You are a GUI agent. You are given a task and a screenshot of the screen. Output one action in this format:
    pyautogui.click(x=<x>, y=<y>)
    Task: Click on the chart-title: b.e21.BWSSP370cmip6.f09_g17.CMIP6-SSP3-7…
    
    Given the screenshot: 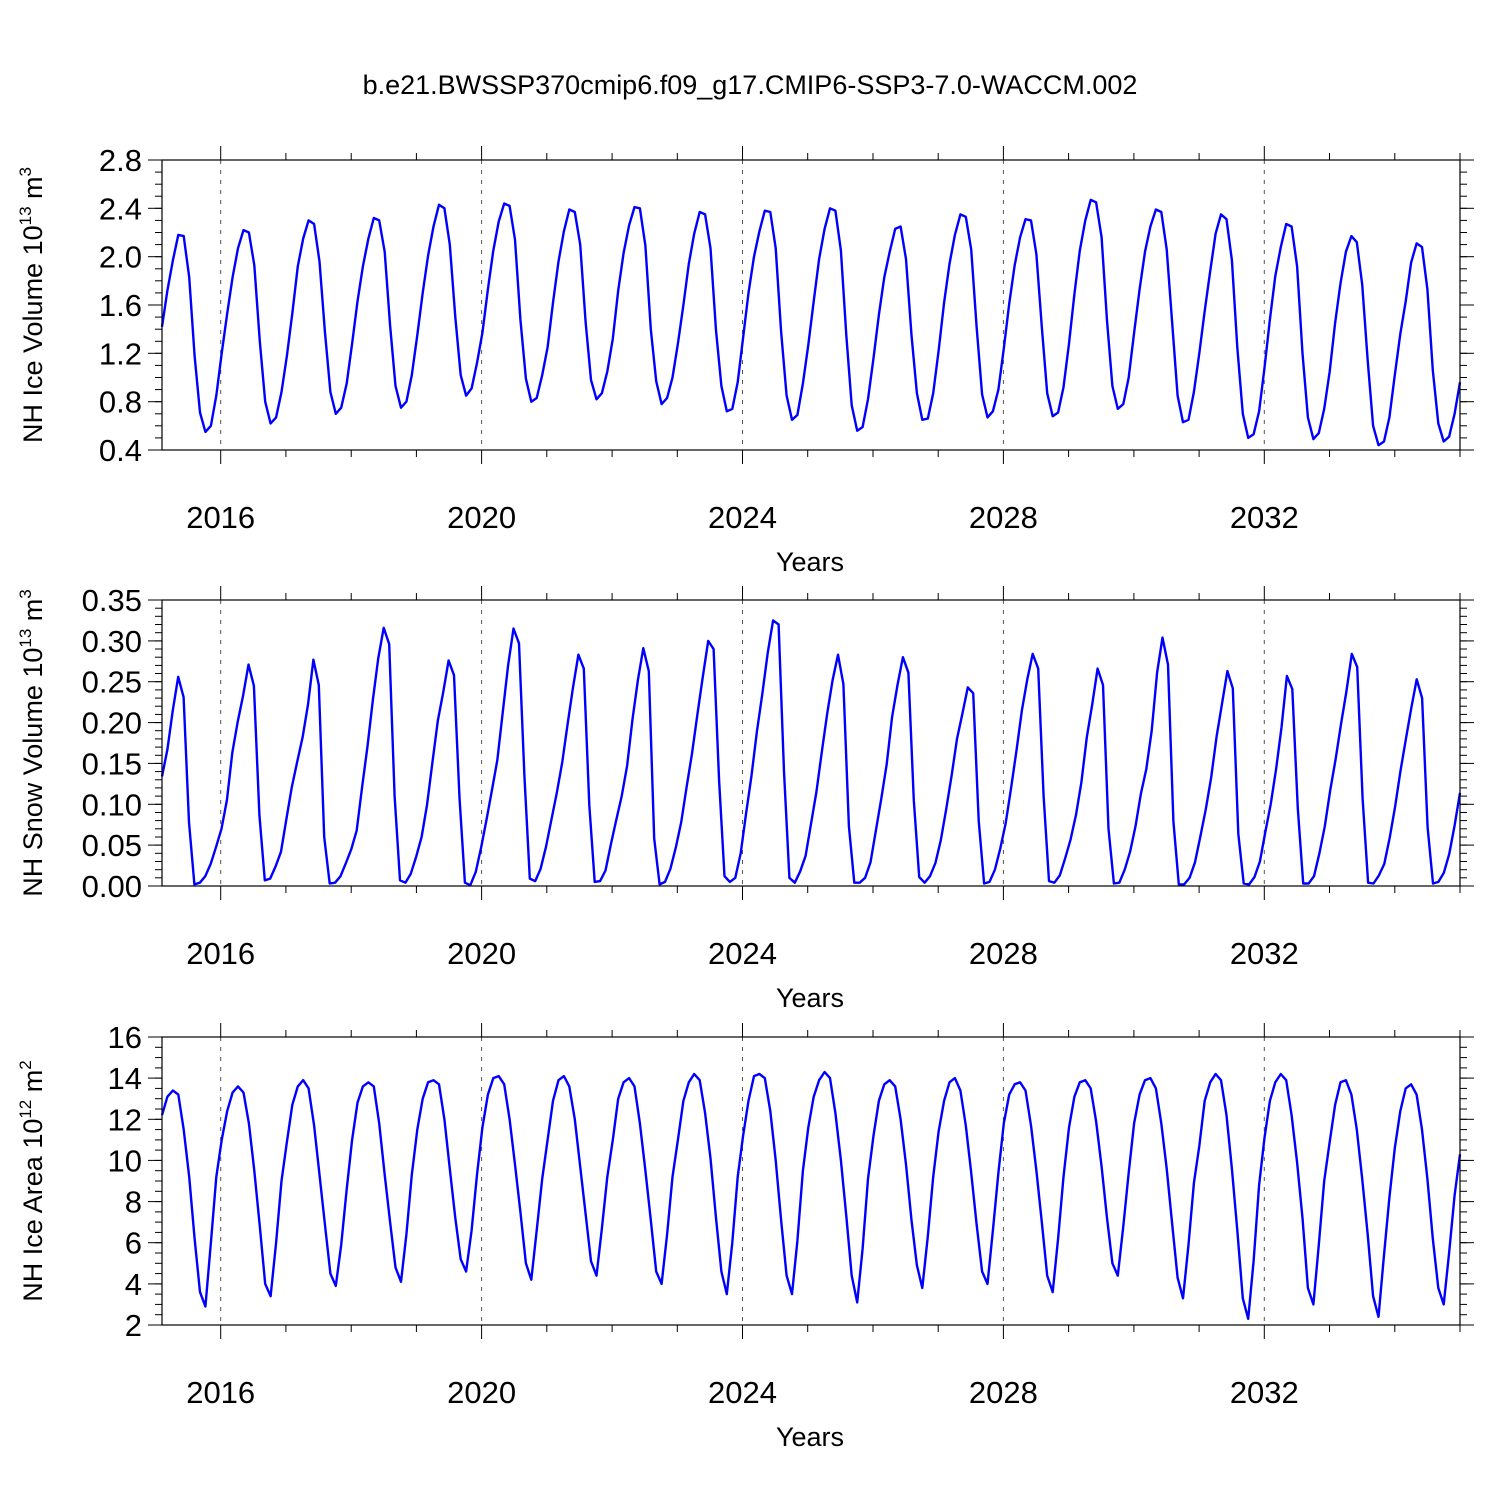 What is the action you would take?
    pyautogui.click(x=750, y=85)
    